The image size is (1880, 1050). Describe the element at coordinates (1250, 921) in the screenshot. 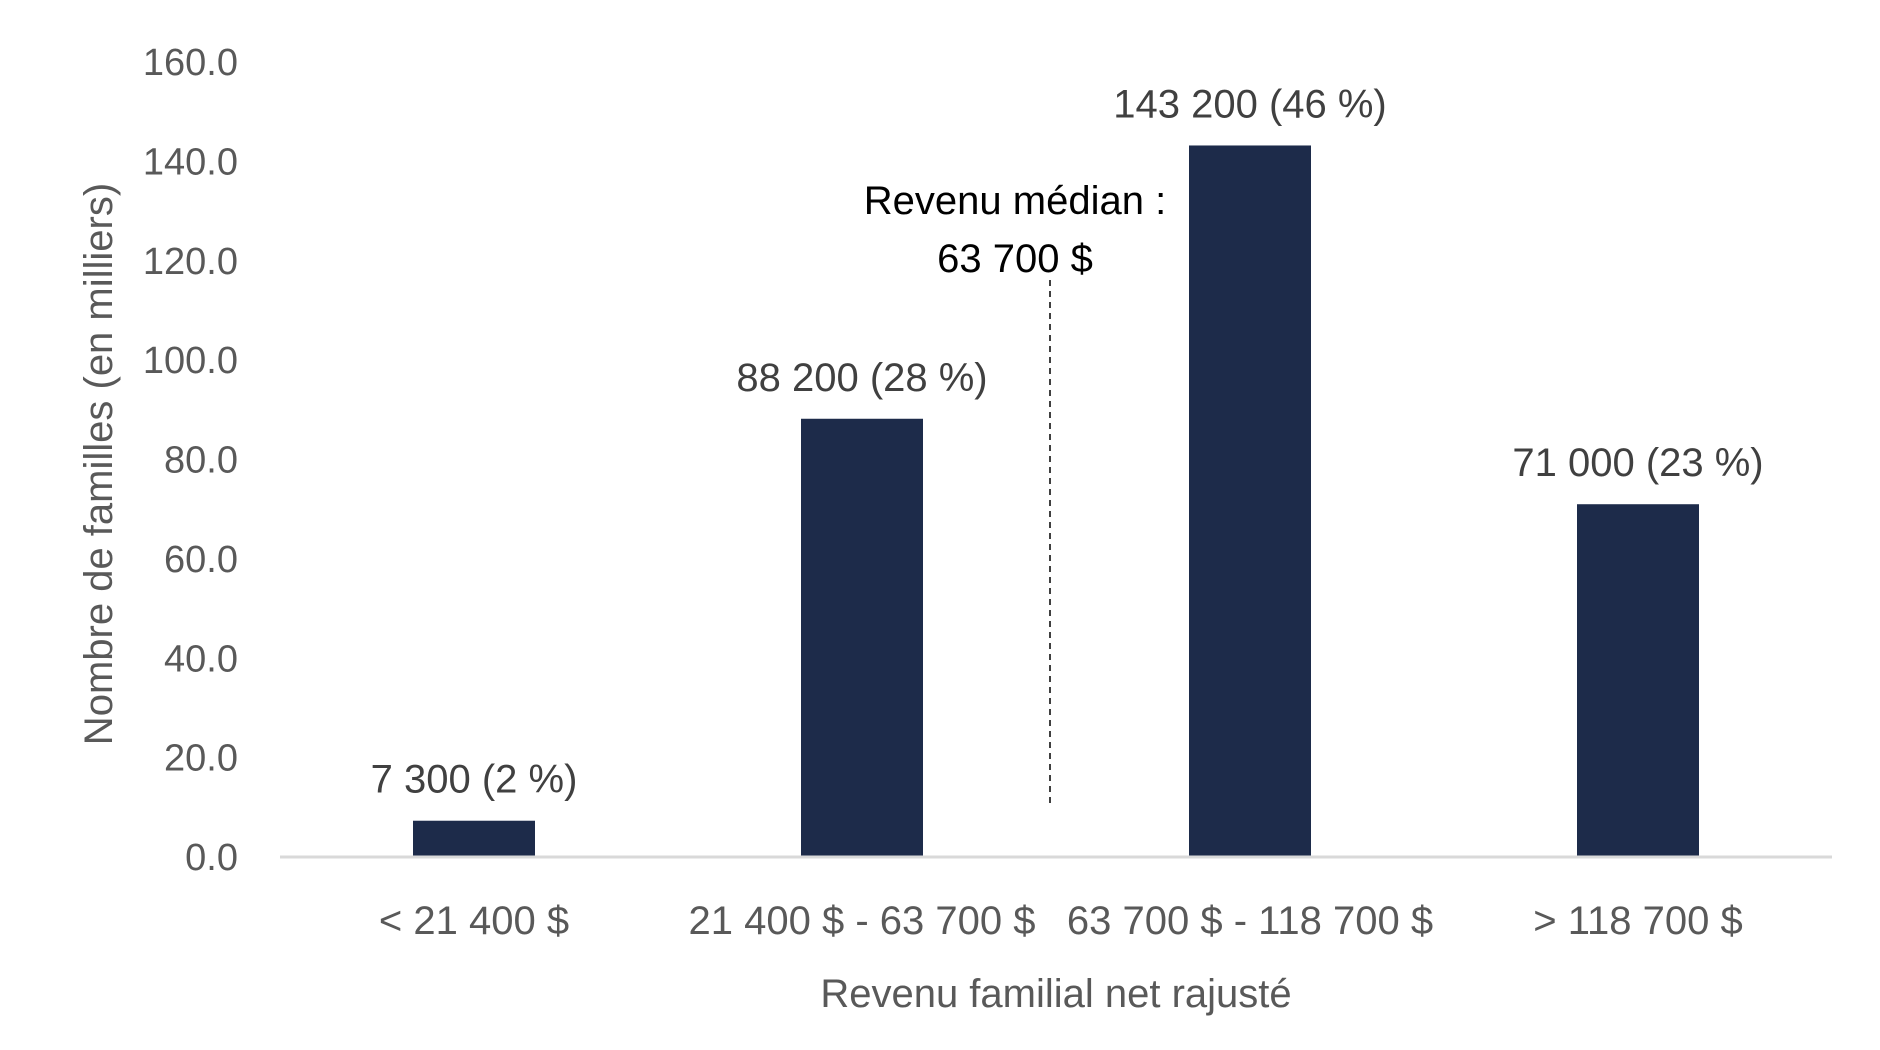

I see `x-tick-label: 63 700 $ - 118 700 $` at that location.